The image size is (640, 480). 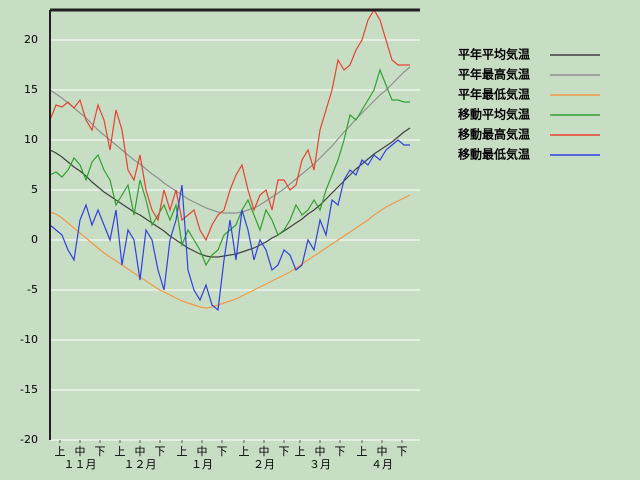 What do you see at coordinates (264, 464) in the screenshot?
I see `month-label: ２月` at bounding box center [264, 464].